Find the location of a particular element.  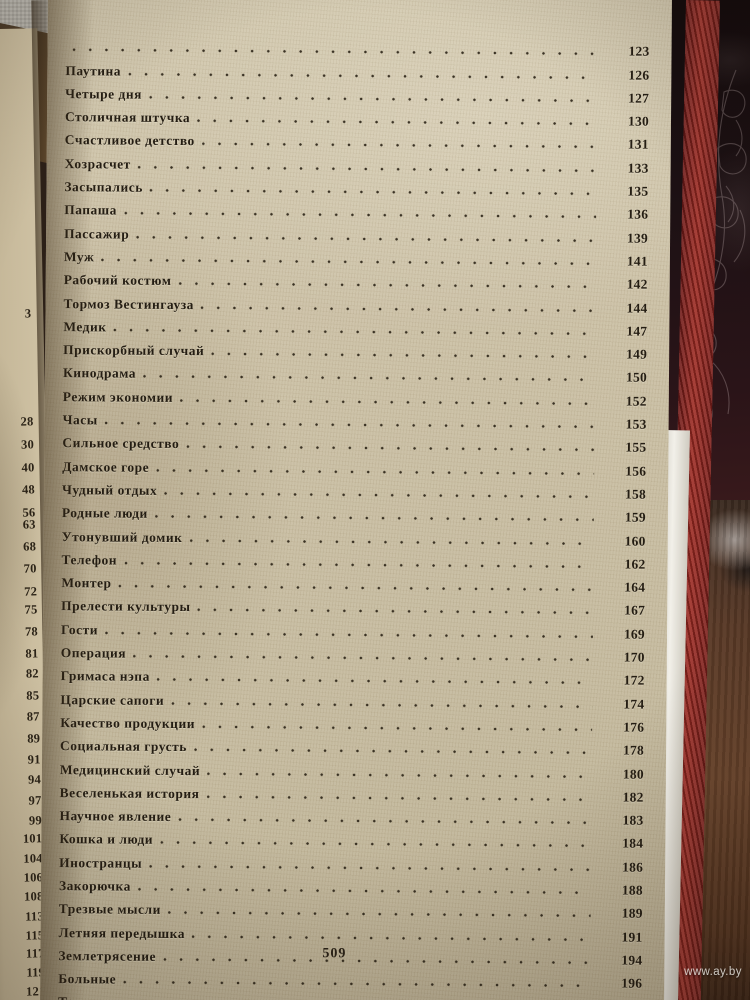

previous-page-number: 82 is located at coordinates (32, 673).